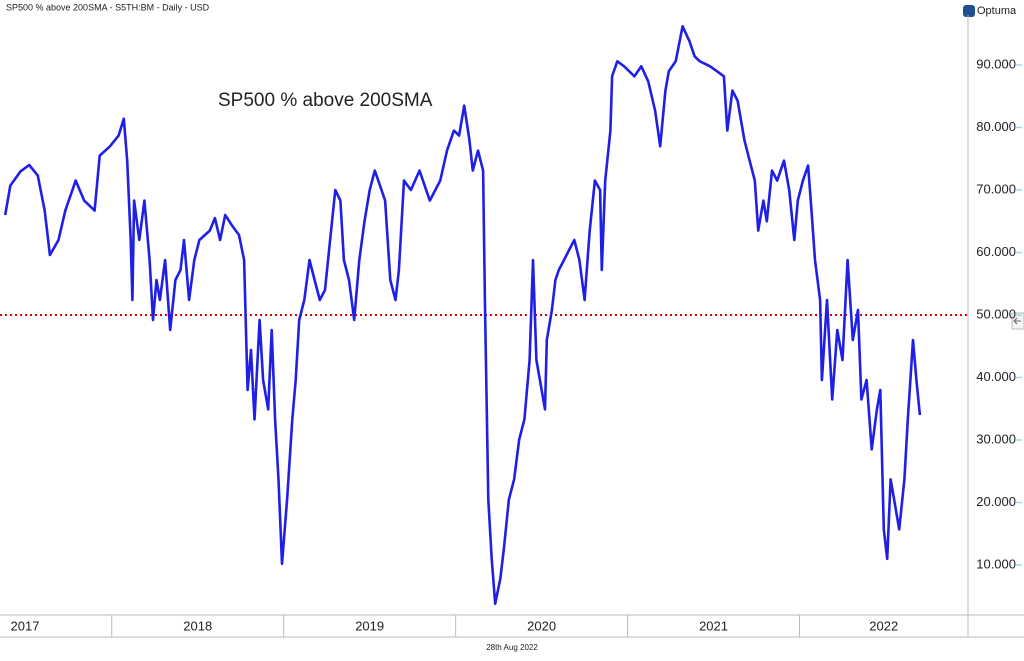 This screenshot has height=661, width=1024. Describe the element at coordinates (996, 63) in the screenshot. I see `y-tick-label: 90.000` at that location.